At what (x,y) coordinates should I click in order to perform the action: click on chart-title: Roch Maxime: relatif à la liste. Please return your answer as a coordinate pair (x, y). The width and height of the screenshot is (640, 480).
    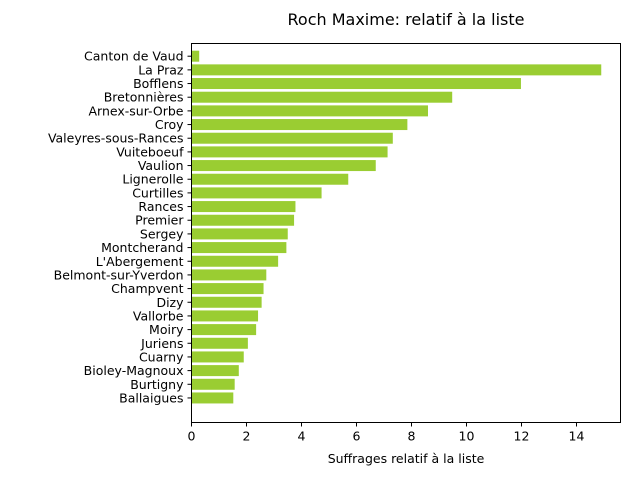
    Looking at the image, I should click on (406, 19).